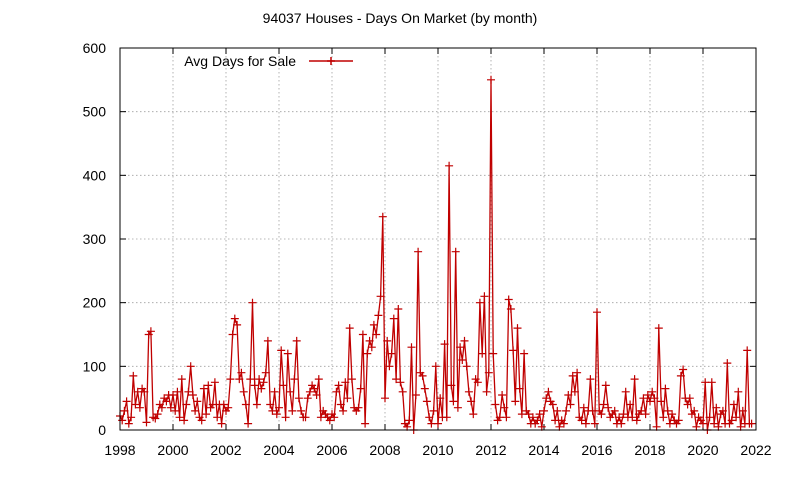  What do you see at coordinates (102, 430) in the screenshot?
I see `y-tick-label: 0` at bounding box center [102, 430].